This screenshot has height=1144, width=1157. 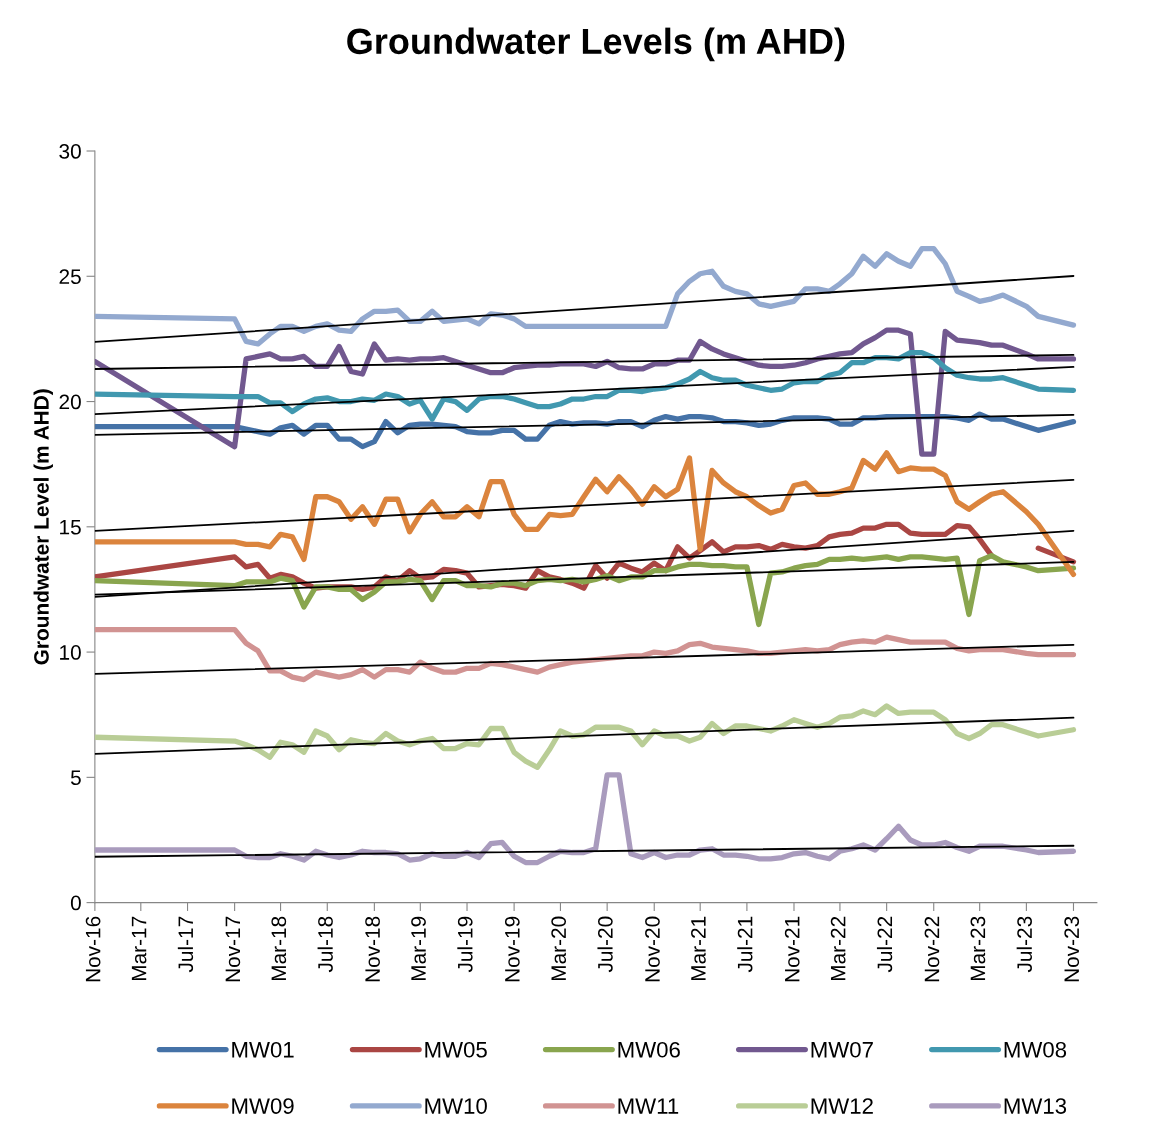 What do you see at coordinates (596, 44) in the screenshot?
I see `chart-title: Groundwater Levels (m AHD)` at bounding box center [596, 44].